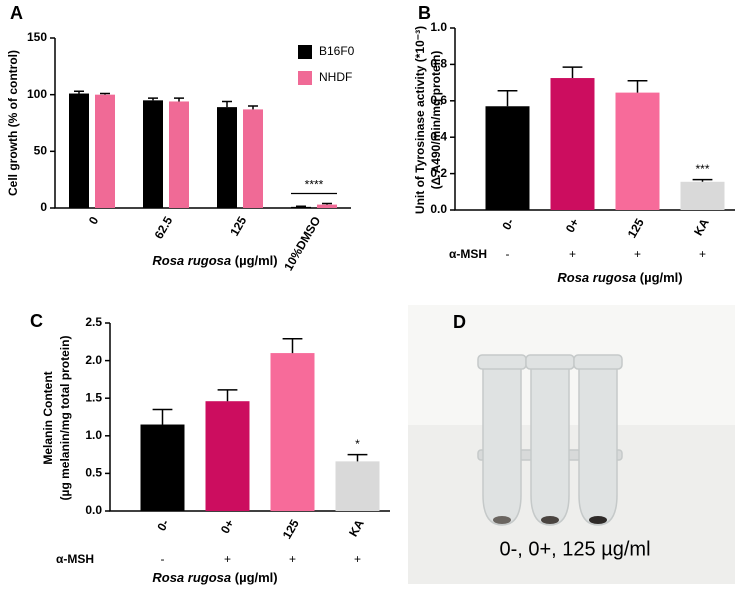  Describe the element at coordinates (37, 94) in the screenshot. I see `y-tick-label: 100` at that location.